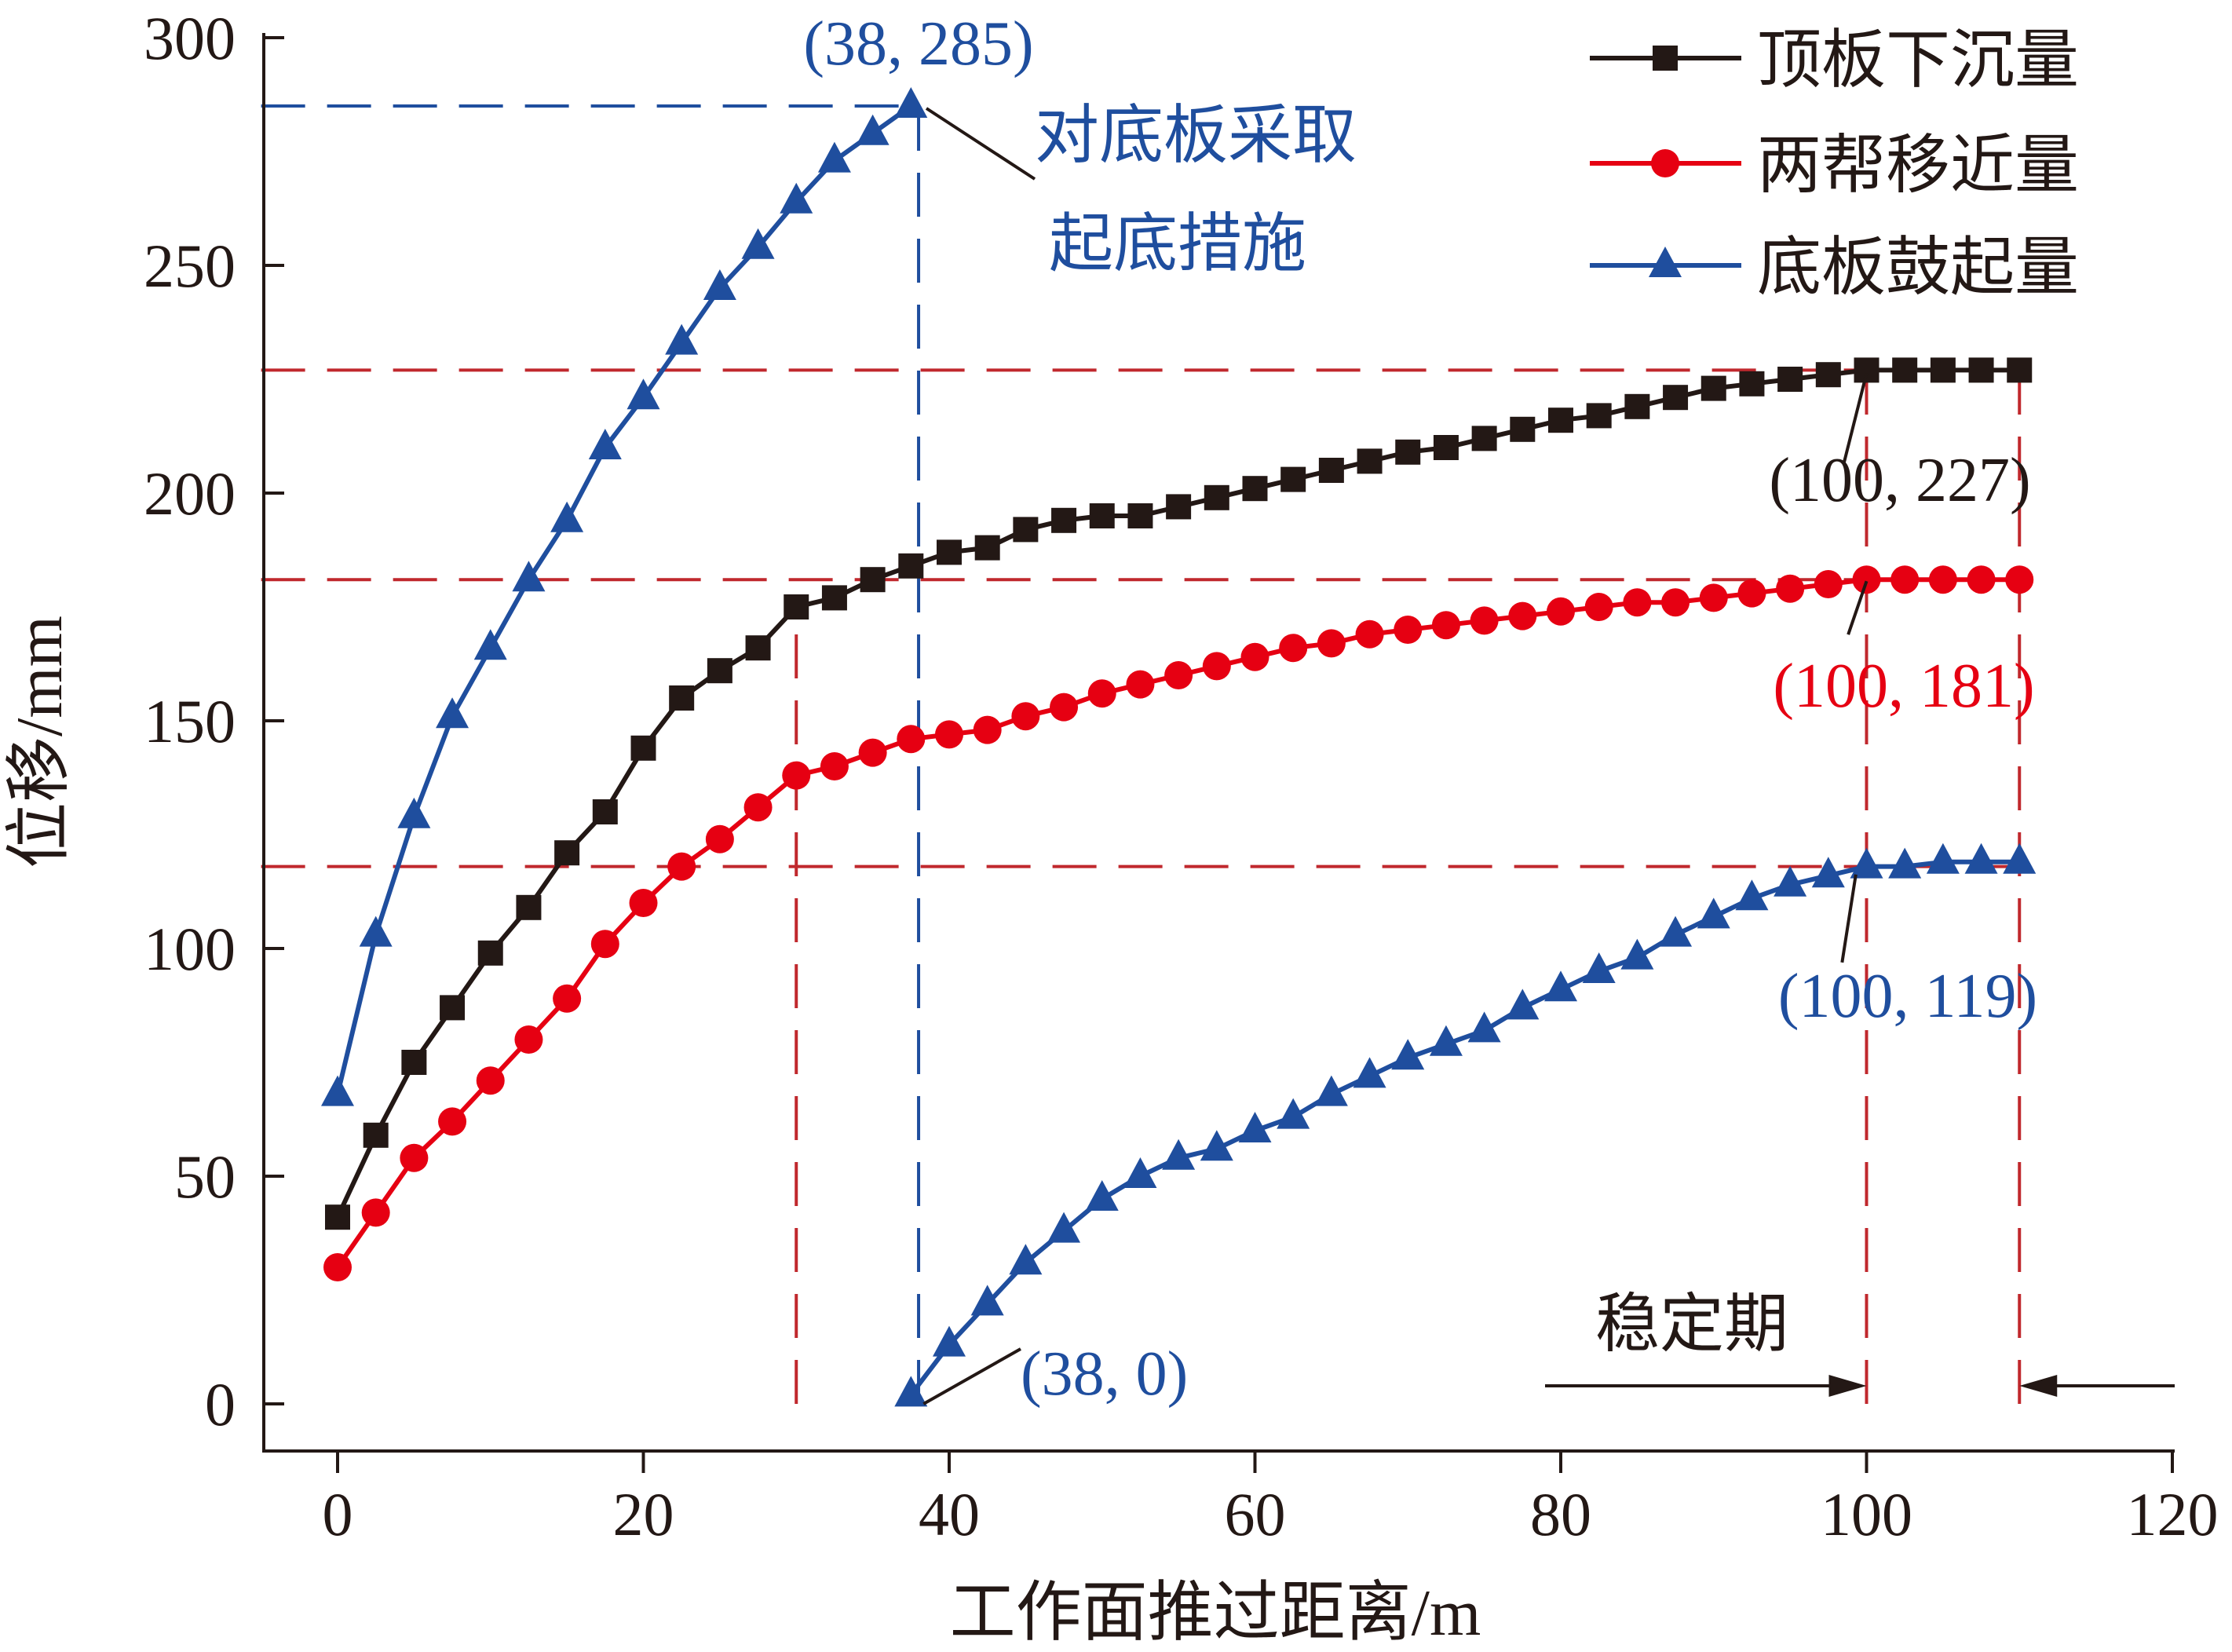  Describe the element at coordinates (1866, 1514) in the screenshot. I see `x-tick-label: 100` at that location.